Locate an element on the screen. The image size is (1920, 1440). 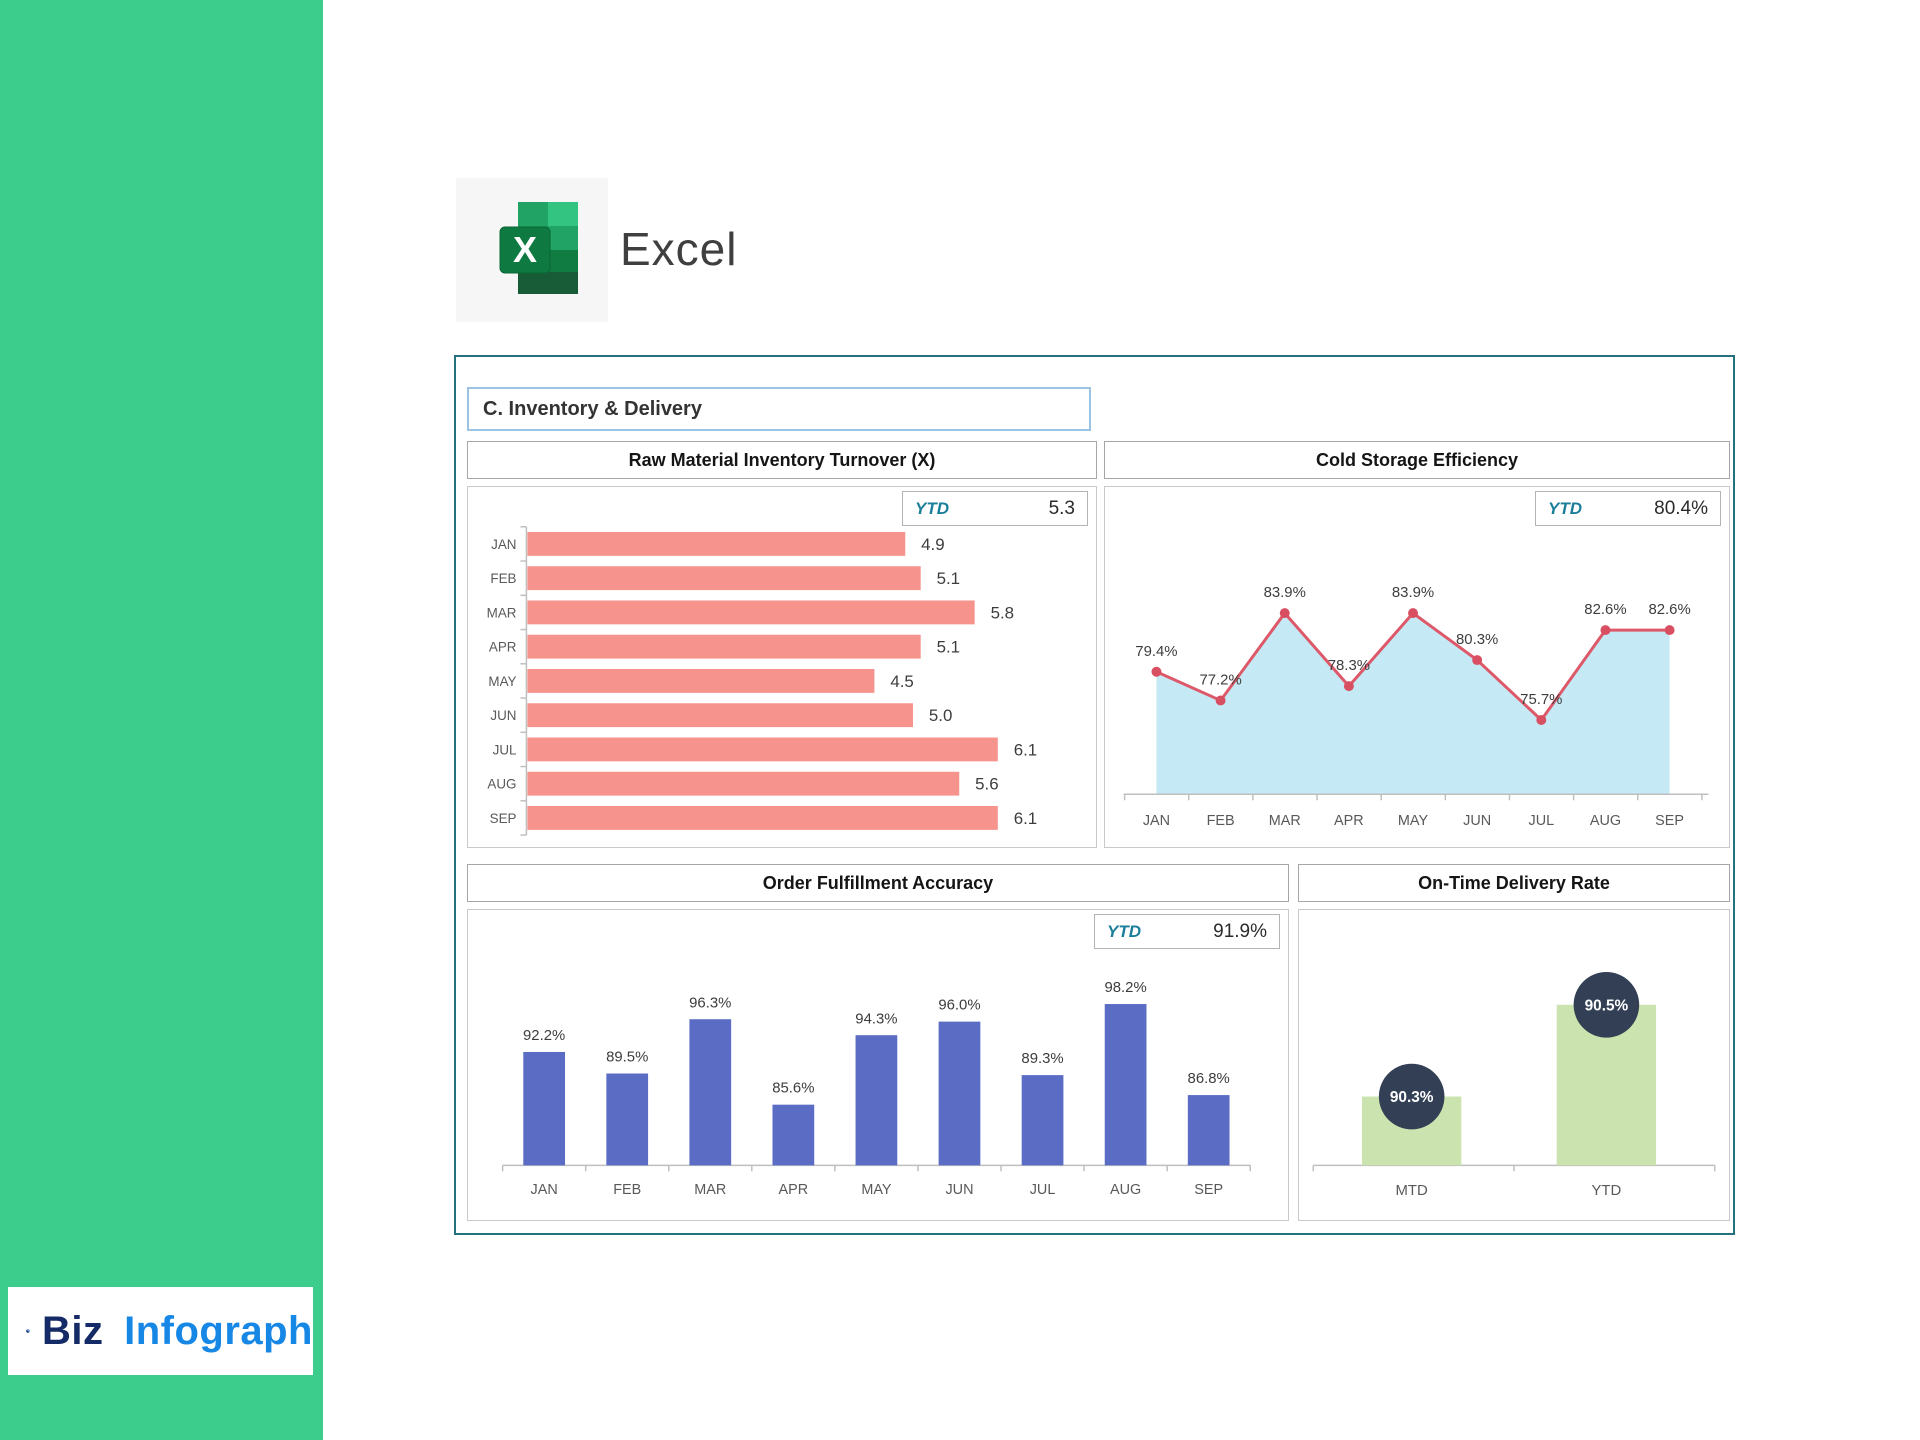
svg-text: 77.2% is located at coordinates (1220, 681).